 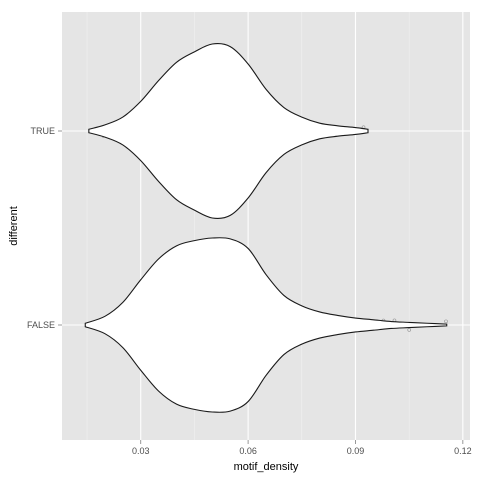 I want to click on x-axis-title: motif_density, so click(x=266, y=467).